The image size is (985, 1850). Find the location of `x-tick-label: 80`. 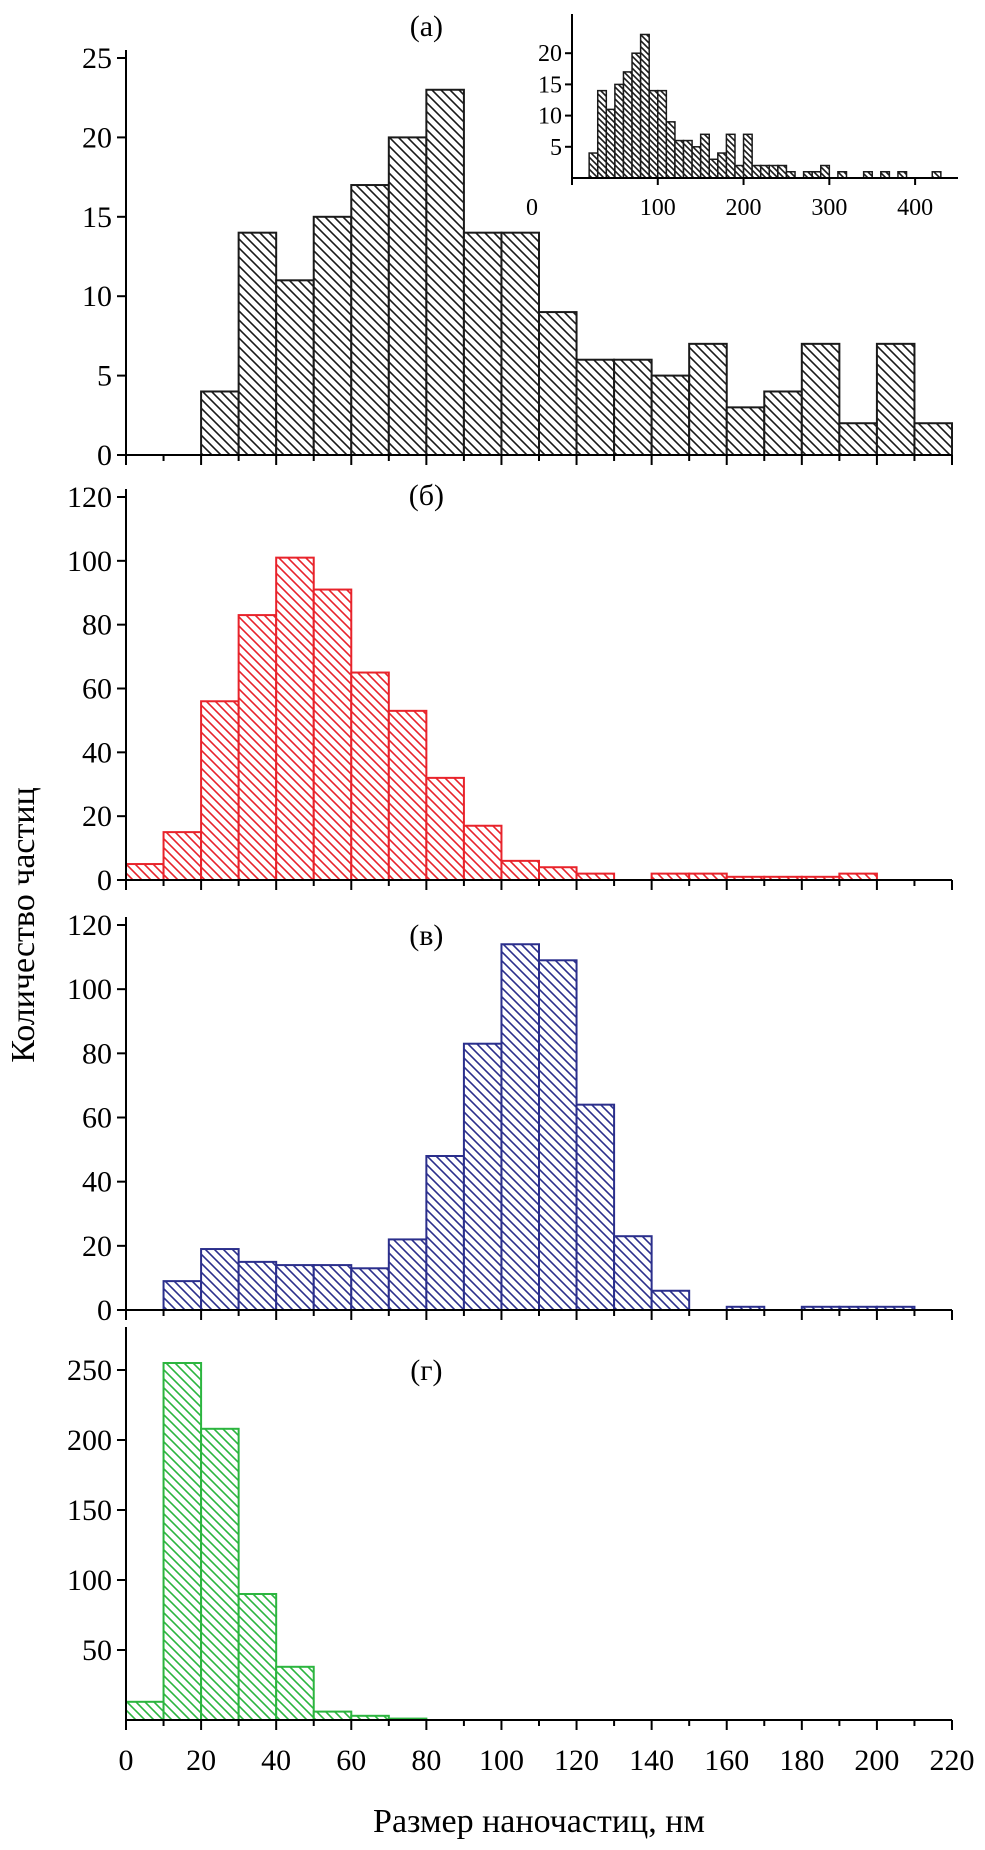

x-tick-label: 80 is located at coordinates (426, 1760).